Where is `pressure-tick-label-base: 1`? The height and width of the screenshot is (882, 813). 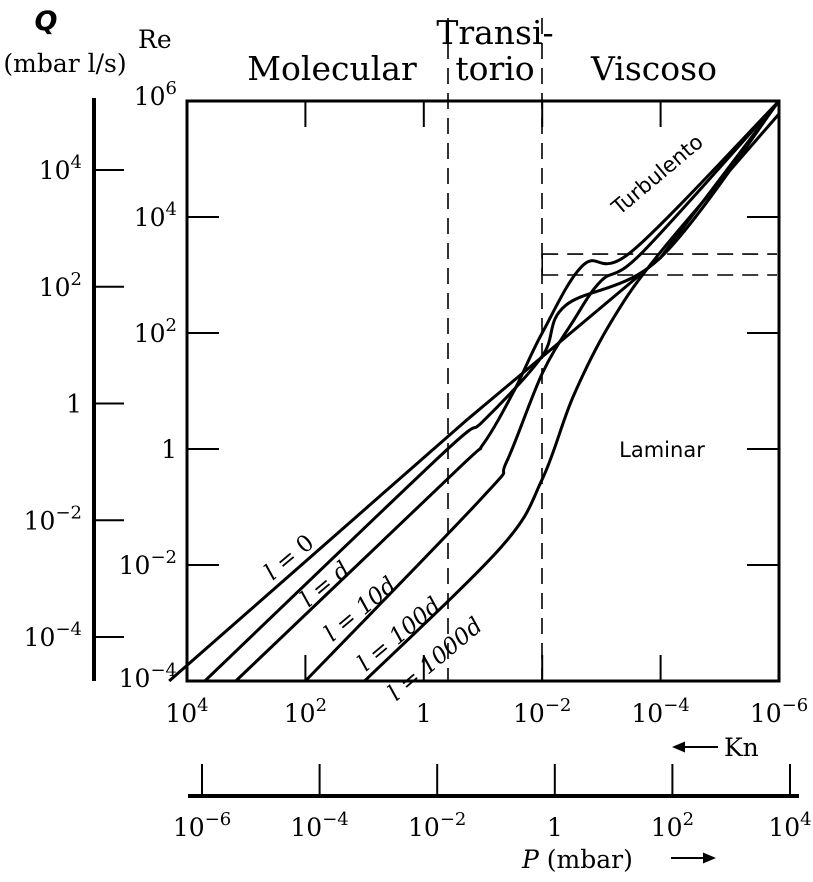
pressure-tick-label-base: 1 is located at coordinates (555, 827).